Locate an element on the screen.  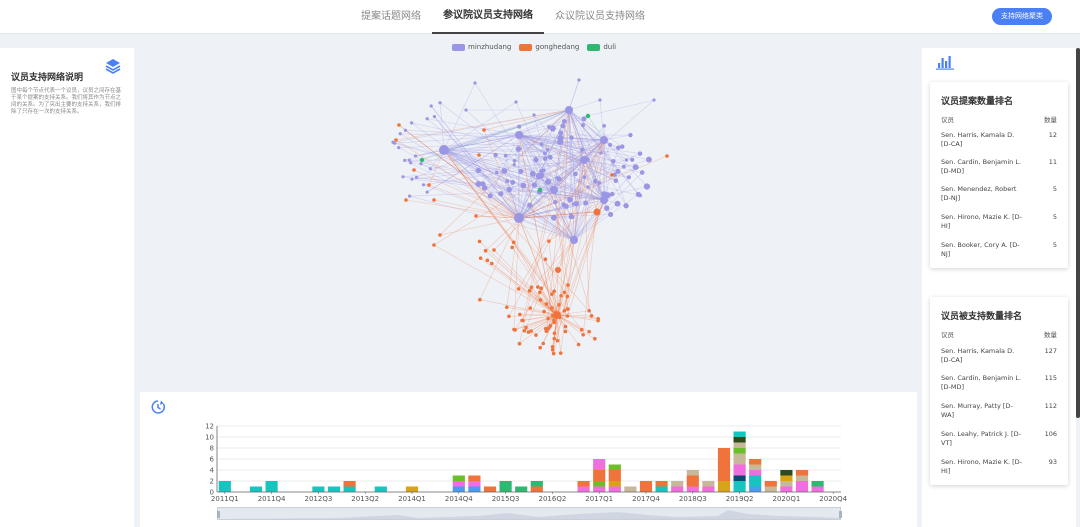
legend-item-gonghedang: gonghedang is located at coordinates (549, 47).